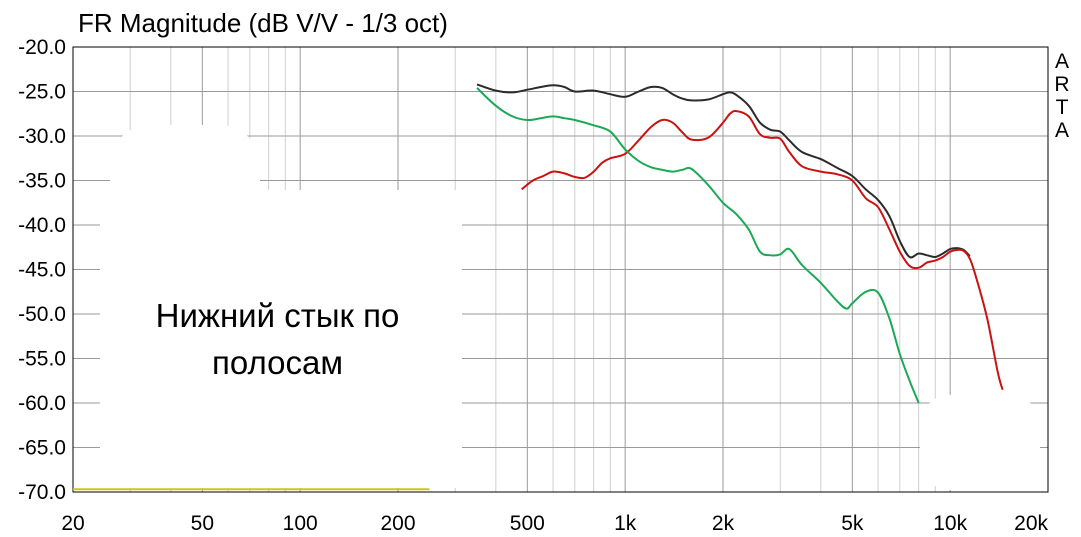 This screenshot has width=1081, height=537. What do you see at coordinates (300, 523) in the screenshot?
I see `x-tick-label: 100` at bounding box center [300, 523].